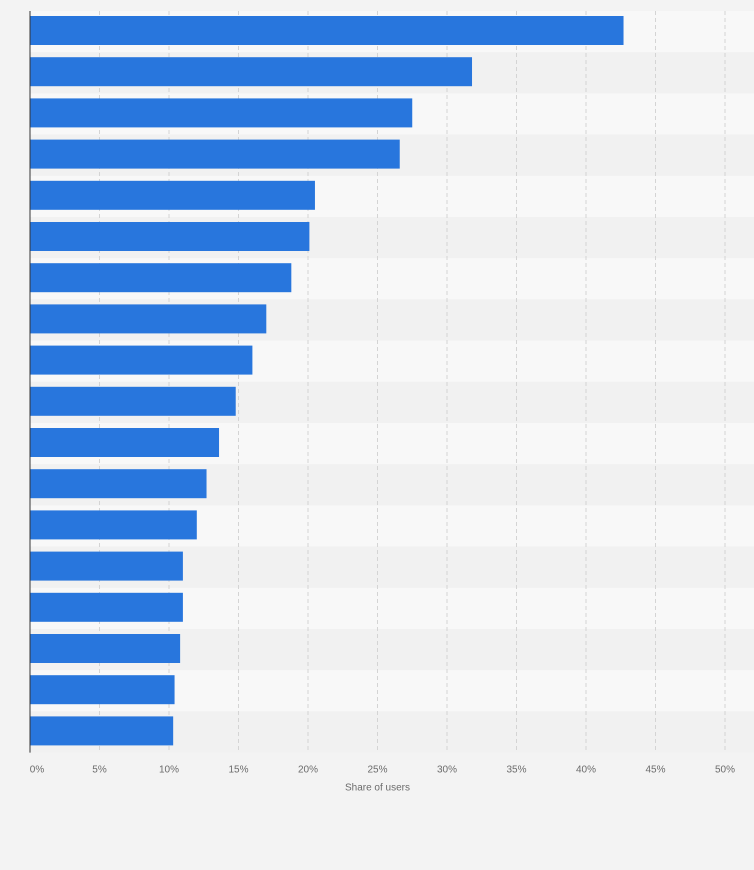  What do you see at coordinates (516, 770) in the screenshot?
I see `x-tick-label: 35%` at bounding box center [516, 770].